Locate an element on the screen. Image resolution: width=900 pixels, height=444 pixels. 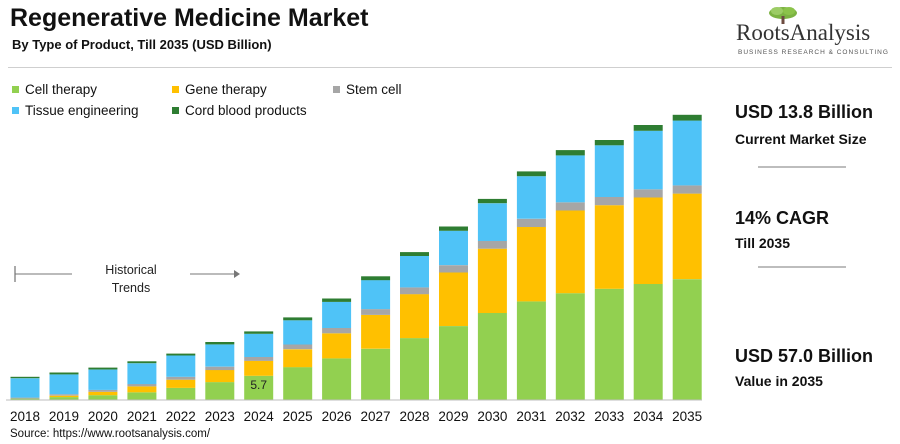
bar-segment-tissue-engineering-2027 is located at coordinates (376, 295).